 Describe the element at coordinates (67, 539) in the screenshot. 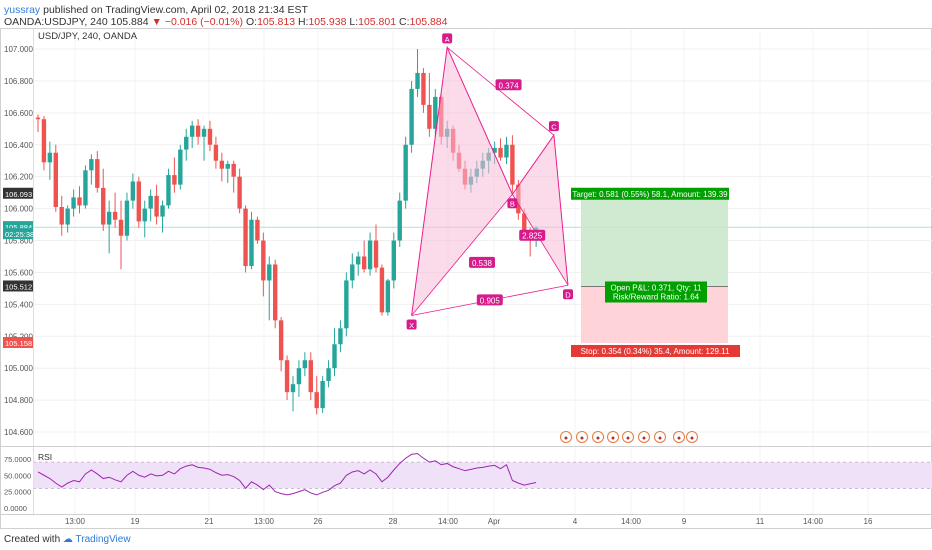

I see `footer: Created with ☁ TradingView` at that location.